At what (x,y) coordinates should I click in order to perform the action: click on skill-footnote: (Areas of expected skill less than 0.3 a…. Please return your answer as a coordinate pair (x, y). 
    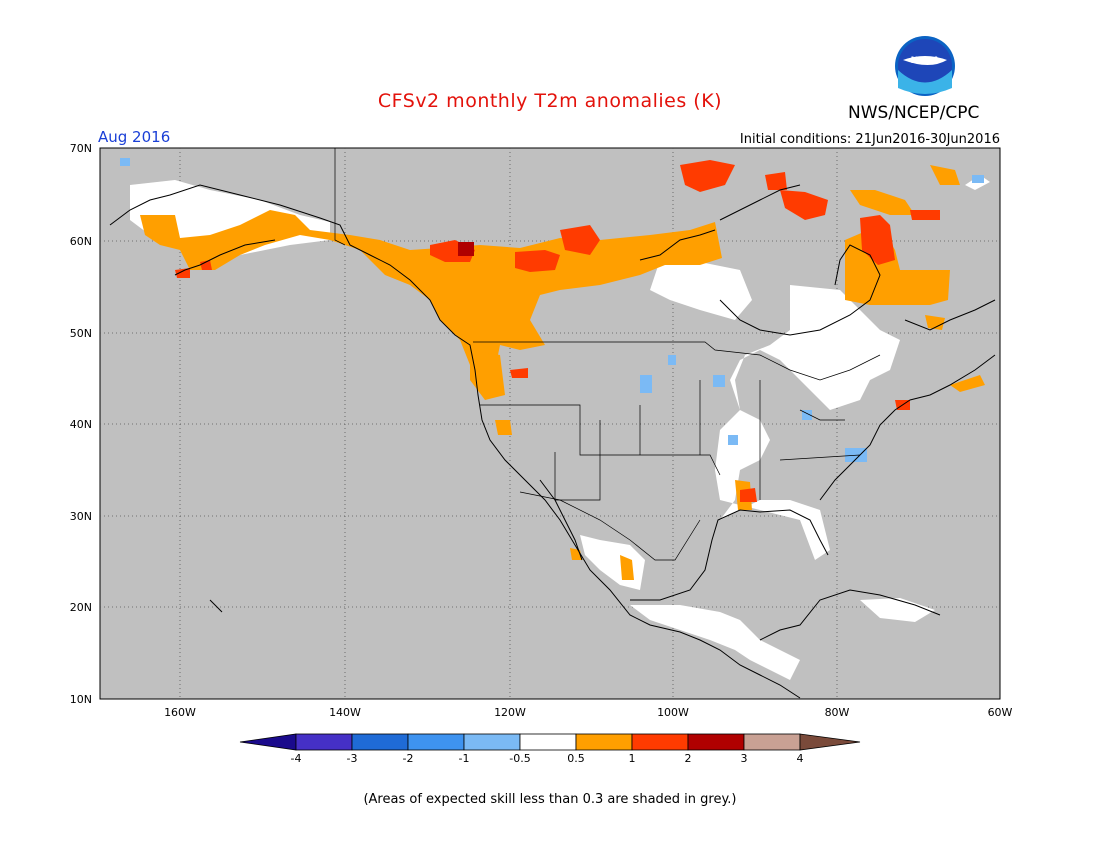
    Looking at the image, I should click on (550, 799).